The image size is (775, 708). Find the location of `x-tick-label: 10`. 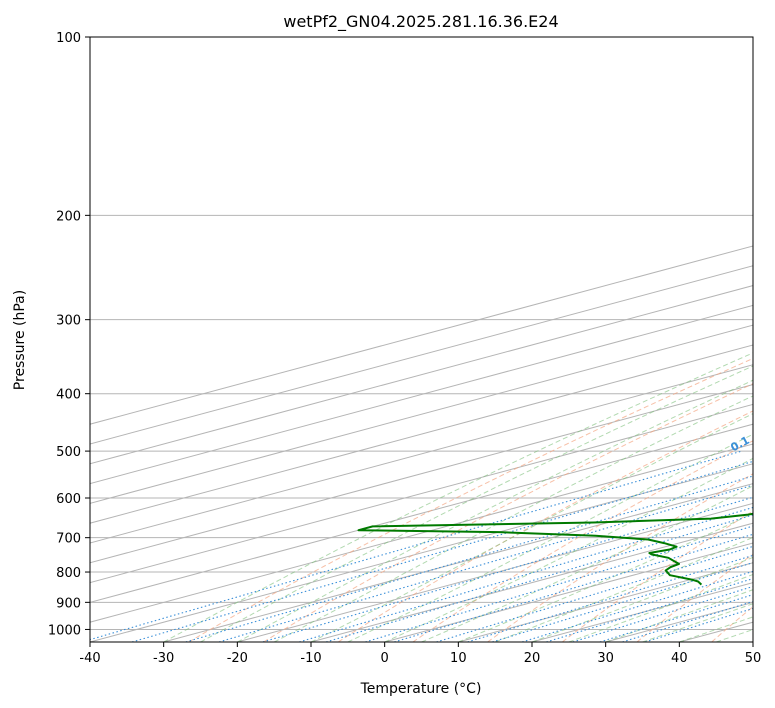

x-tick-label: 10 is located at coordinates (458, 658).